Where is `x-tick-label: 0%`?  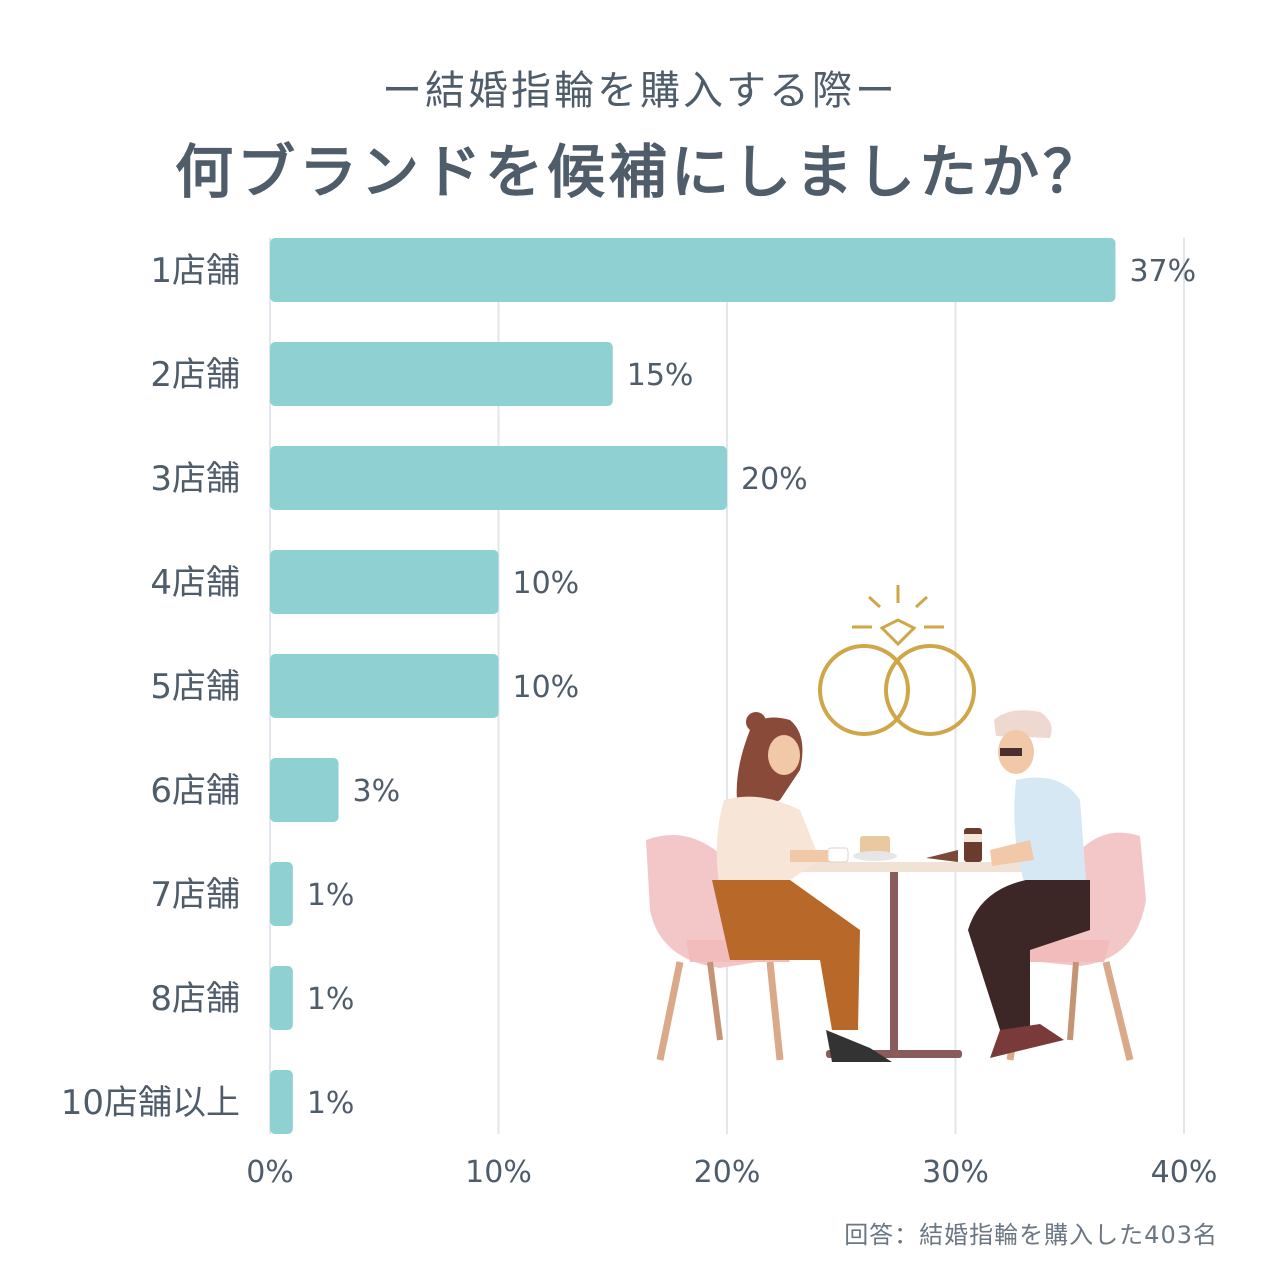
x-tick-label: 0% is located at coordinates (270, 1172).